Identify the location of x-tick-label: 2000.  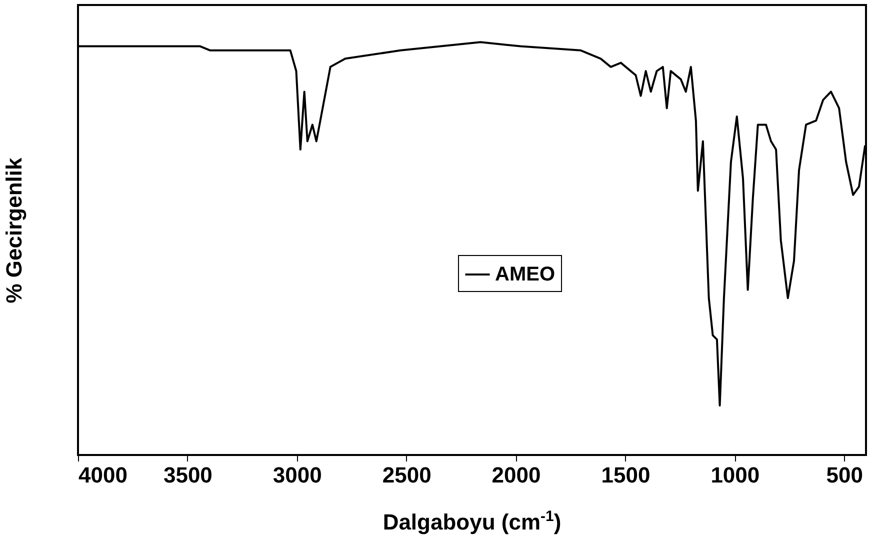
(516, 475).